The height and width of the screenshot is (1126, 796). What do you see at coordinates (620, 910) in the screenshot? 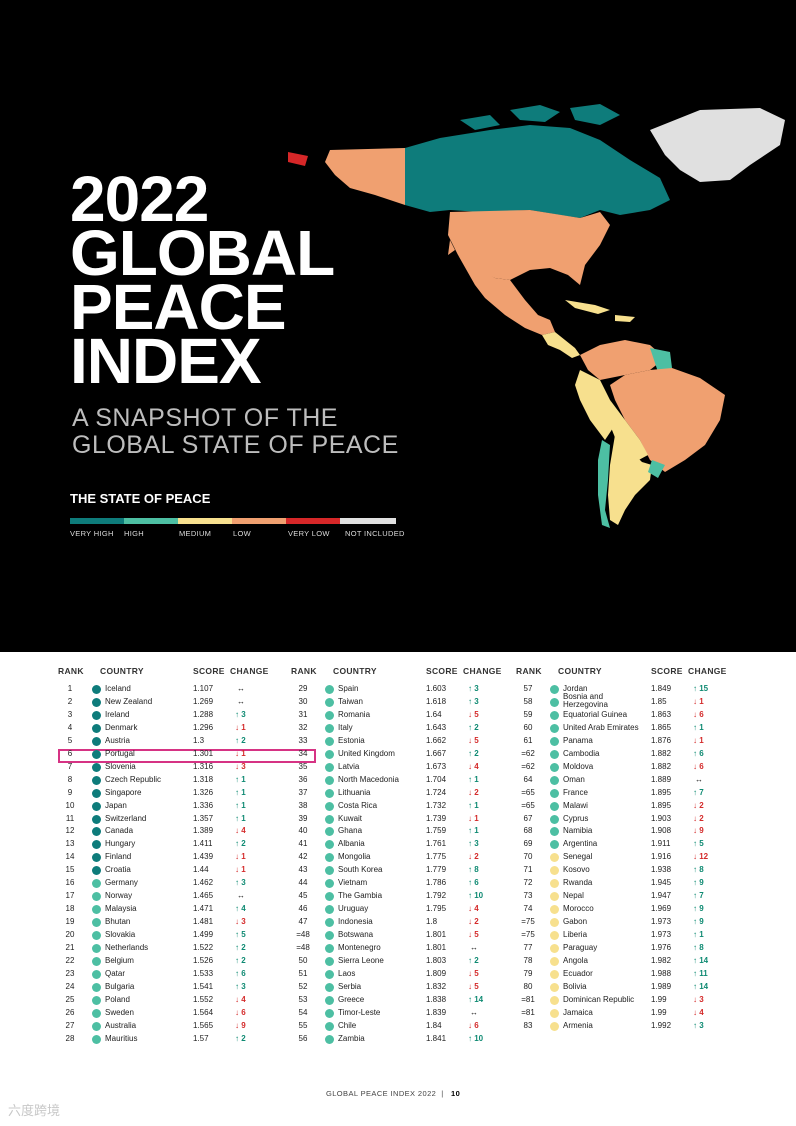
I see `table-row: 74 Morocco 1.969 ↑ 9` at bounding box center [620, 910].